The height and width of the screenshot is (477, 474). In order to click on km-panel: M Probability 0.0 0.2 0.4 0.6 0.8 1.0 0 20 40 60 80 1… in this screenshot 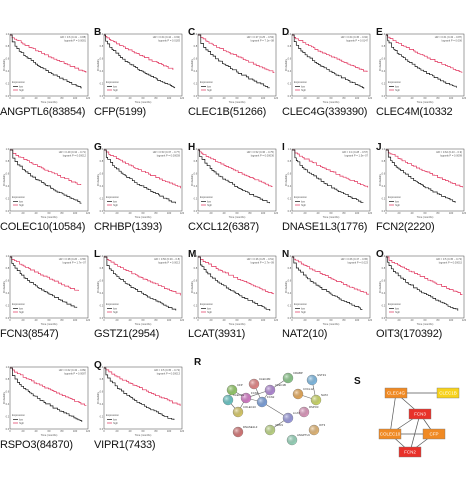, I will do `click(233, 295)`.